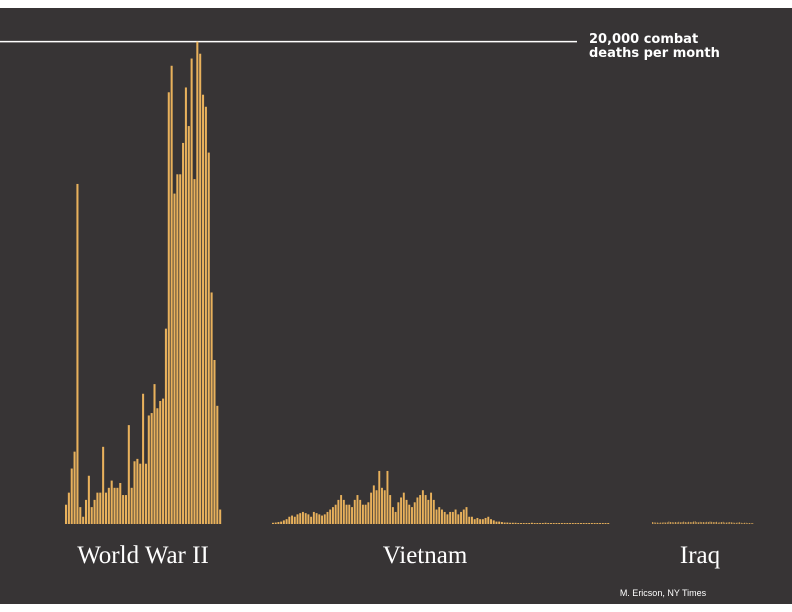 The width and height of the screenshot is (792, 612). I want to click on group-label-vietnam: Vietnam, so click(425, 555).